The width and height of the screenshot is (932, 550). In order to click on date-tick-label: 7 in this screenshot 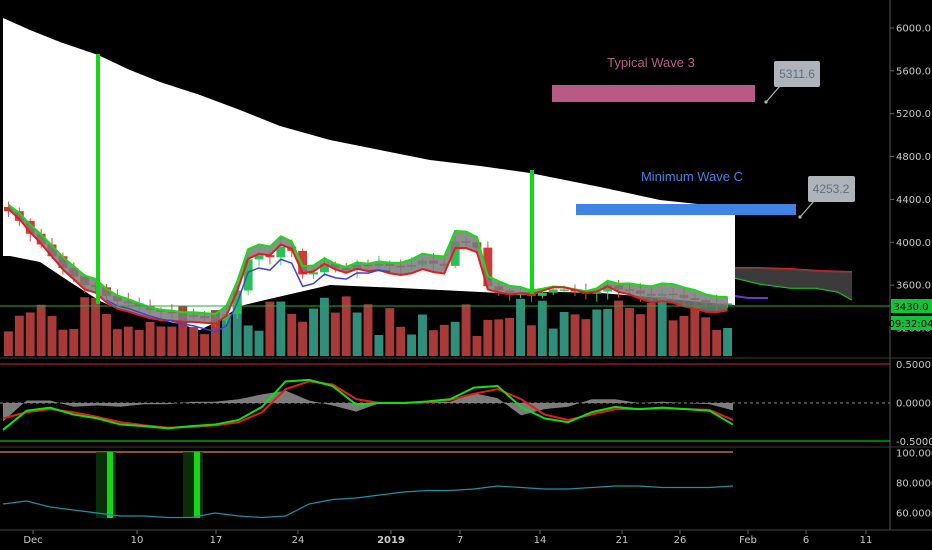, I will do `click(460, 540)`.